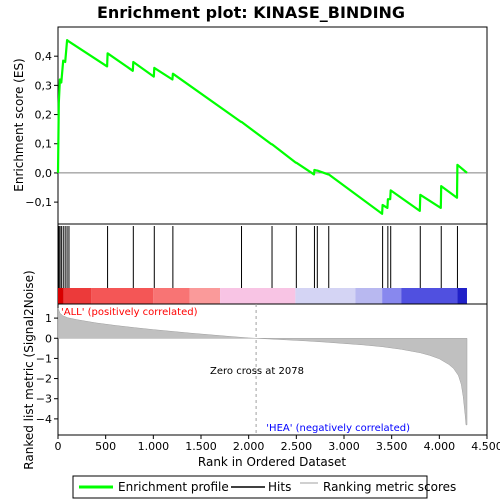 Image resolution: width=500 pixels, height=500 pixels. Describe the element at coordinates (44, 115) in the screenshot. I see `es-y-tick-label: 0,2` at that location.